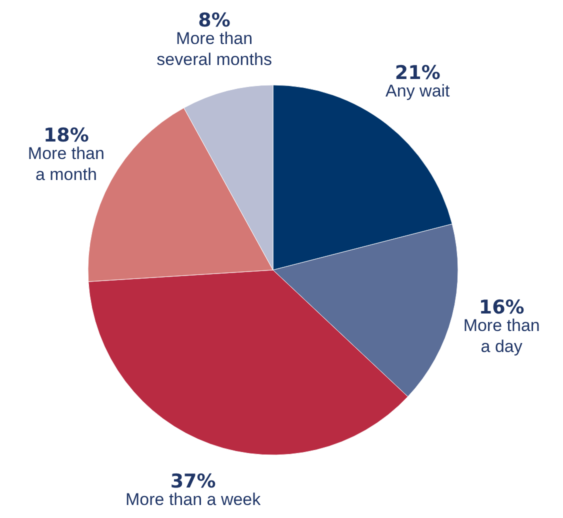  I want to click on data-label: 18%, so click(66, 135).